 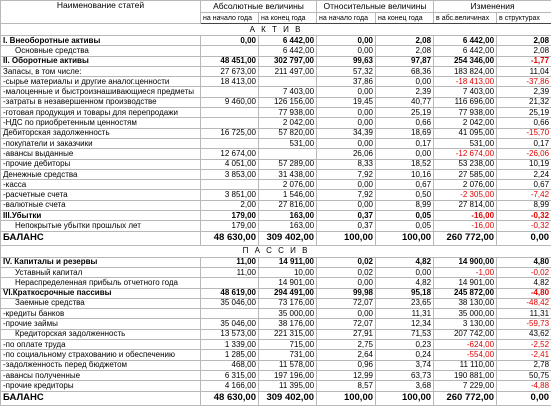 I want to click on cell: 48 630,00, so click(x=229, y=398).